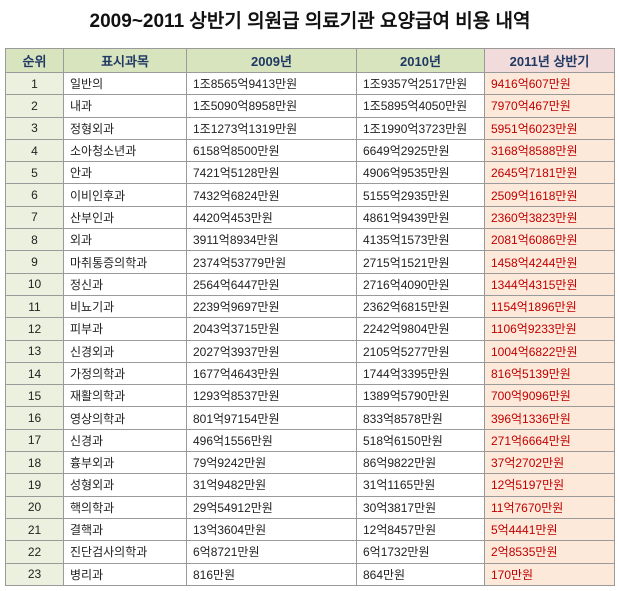  I want to click on table-cell: 2360억3823만원, so click(549, 217).